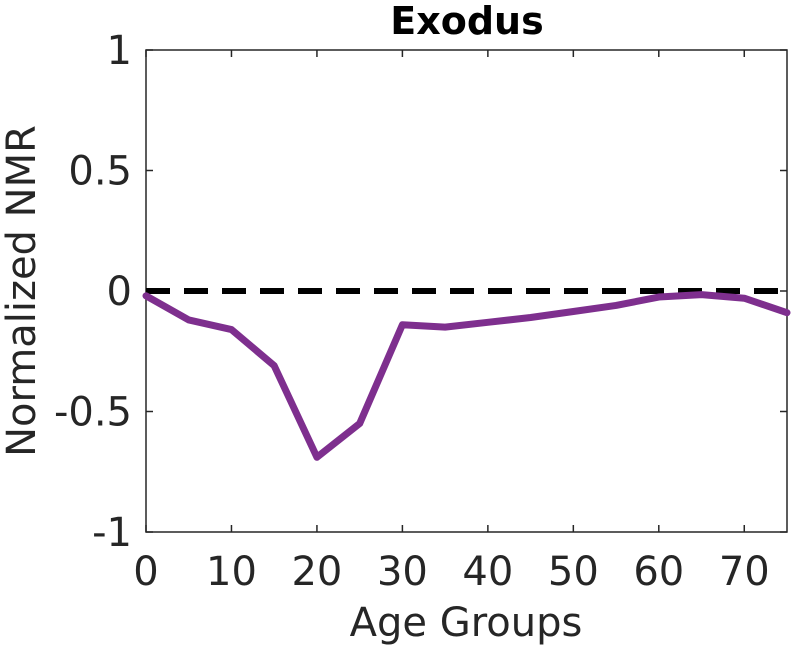  I want to click on x-tick-label: 20, so click(316, 572).